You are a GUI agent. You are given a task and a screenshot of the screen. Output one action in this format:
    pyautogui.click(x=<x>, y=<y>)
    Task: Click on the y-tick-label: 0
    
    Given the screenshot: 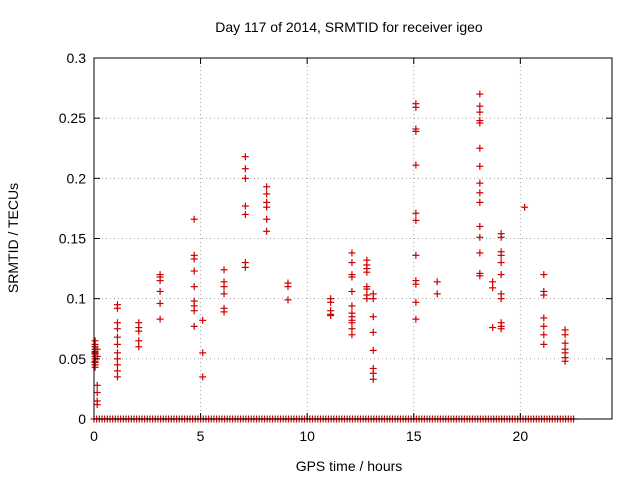 What is the action you would take?
    pyautogui.click(x=82, y=419)
    